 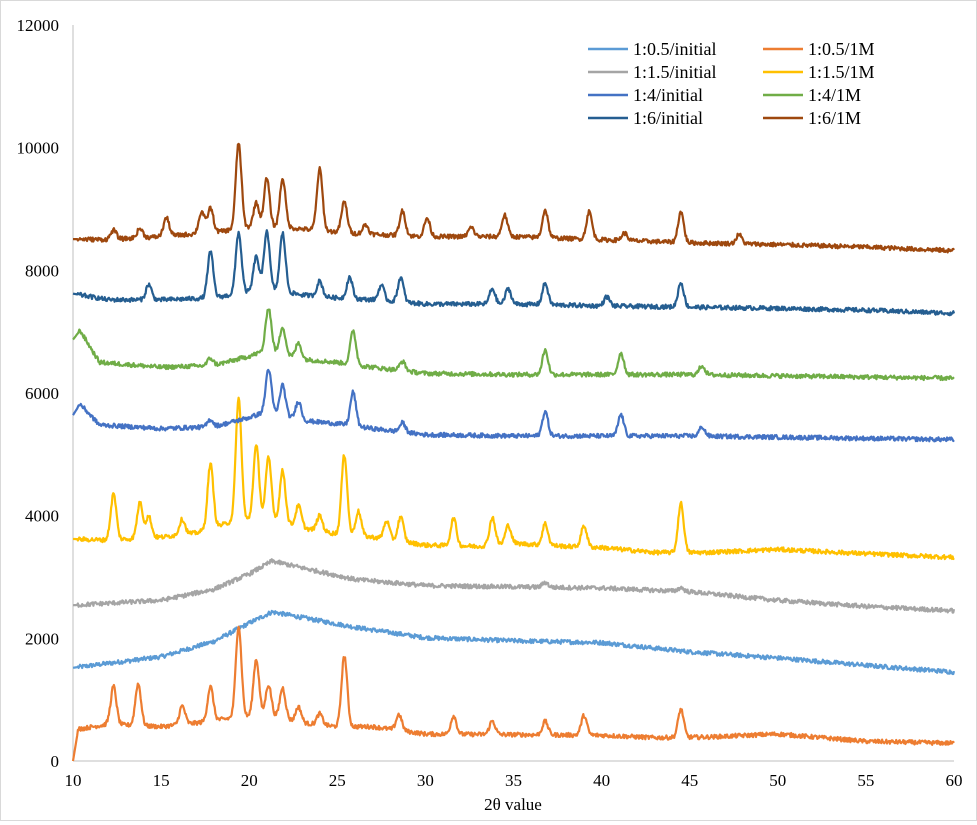 I want to click on x-tick-label: 20, so click(x=249, y=780).